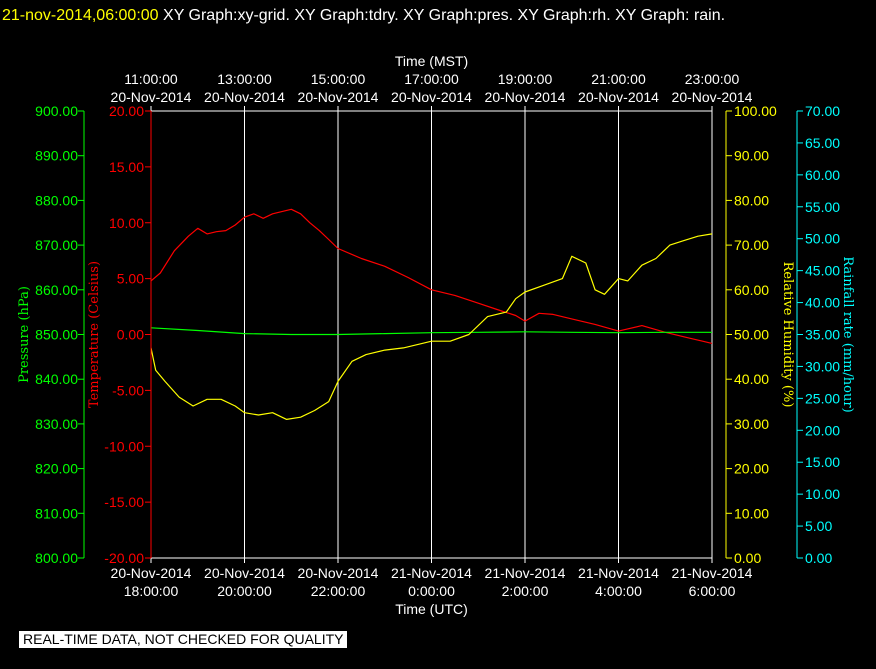  Describe the element at coordinates (431, 79) in the screenshot. I see `x-tick-label-top-time: 17:00:00` at that location.